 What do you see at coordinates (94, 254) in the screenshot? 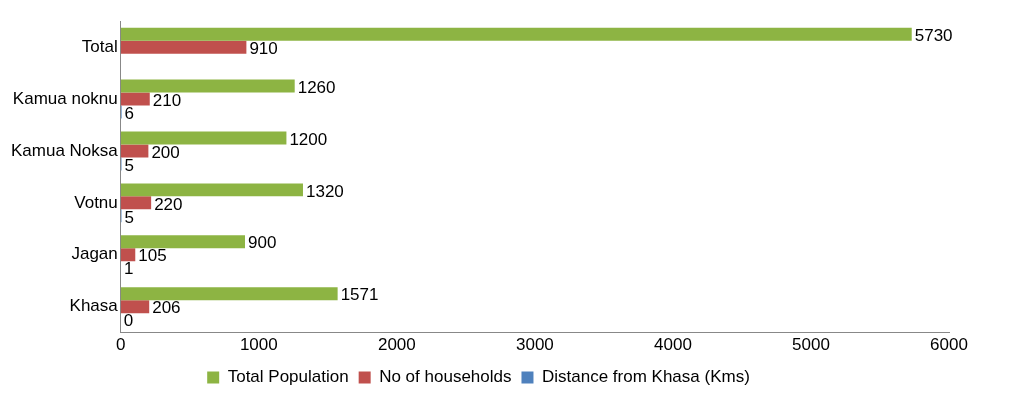
I see `y-tick-label: Jagan` at bounding box center [94, 254].